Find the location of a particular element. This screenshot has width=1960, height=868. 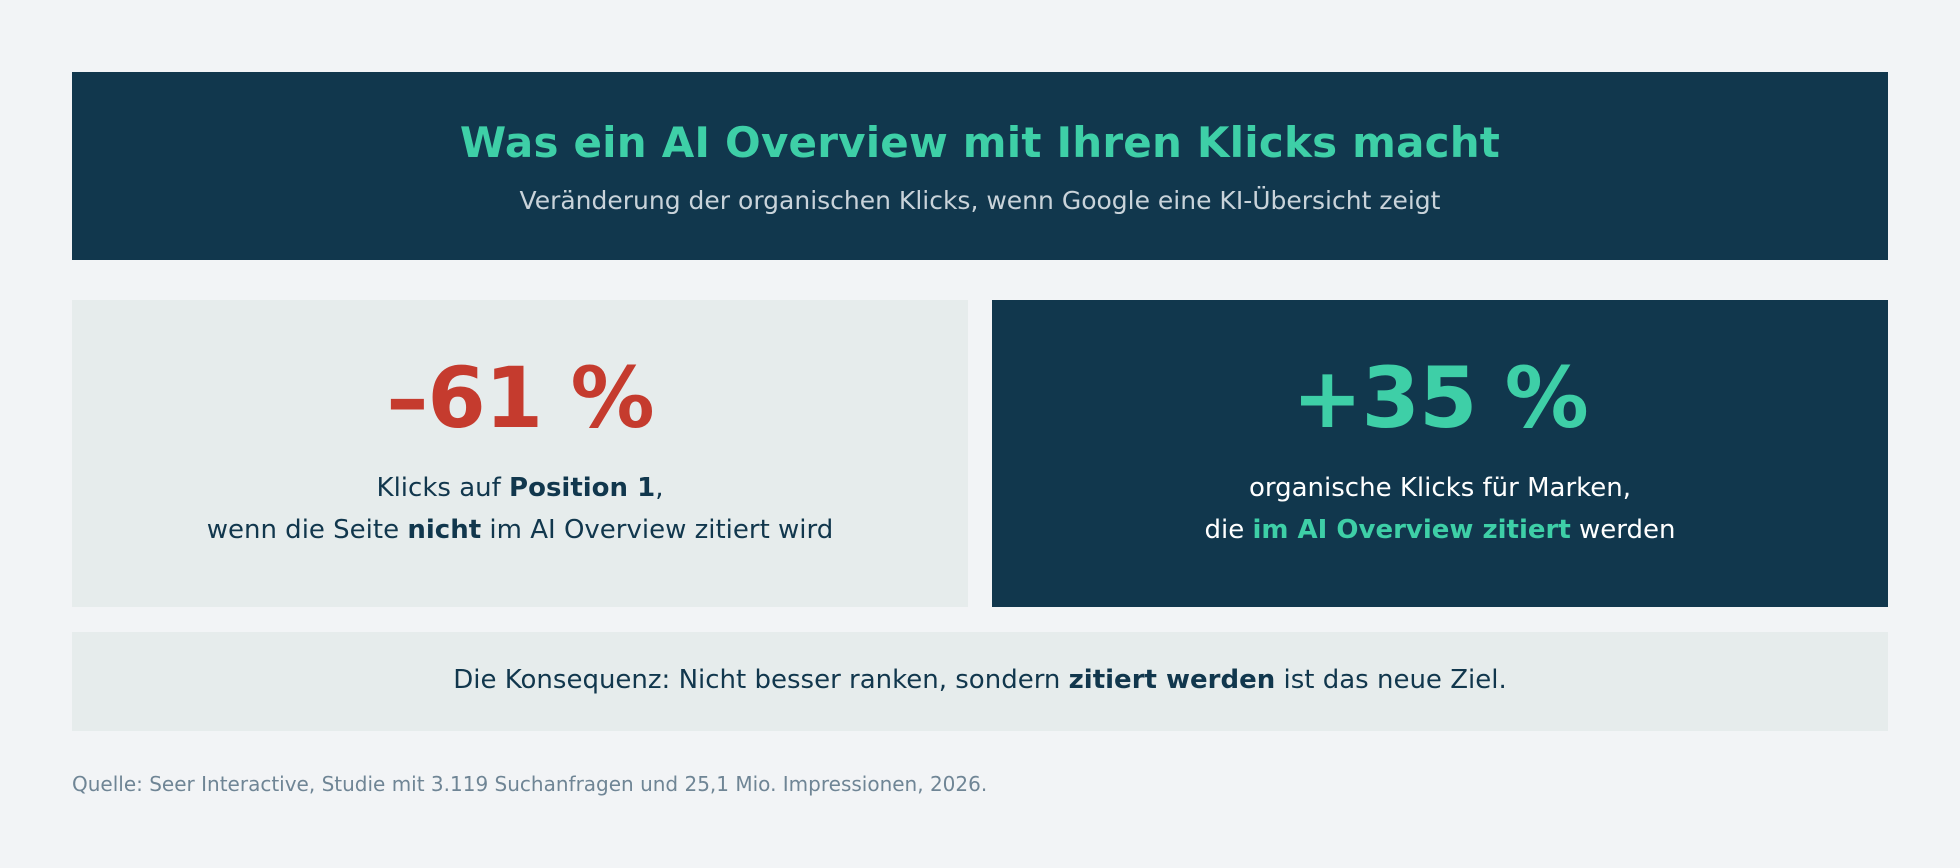

stat-description-line-1: Klicks auf Position 1, is located at coordinates (520, 488).